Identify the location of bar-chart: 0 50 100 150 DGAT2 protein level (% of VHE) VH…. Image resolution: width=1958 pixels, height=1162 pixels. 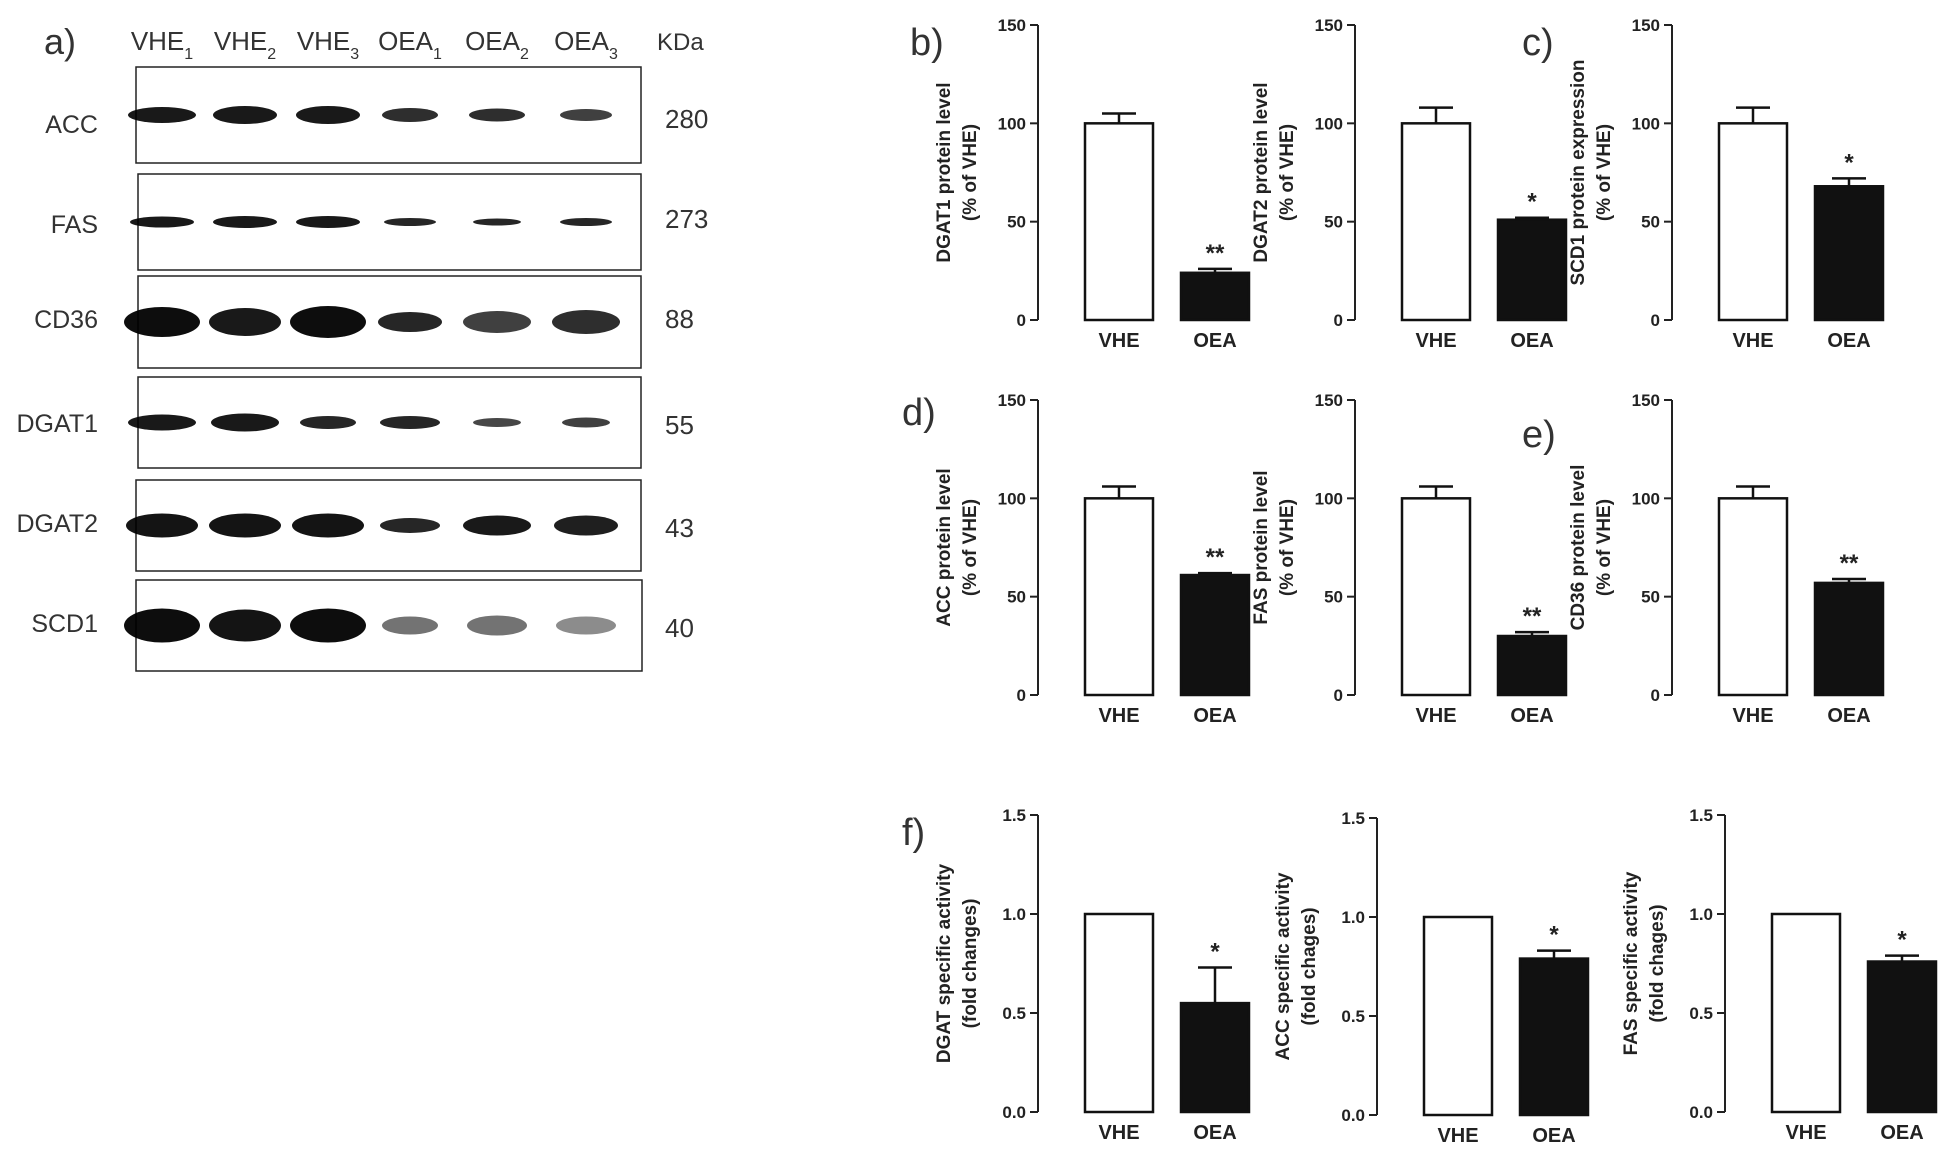
(1409, 184).